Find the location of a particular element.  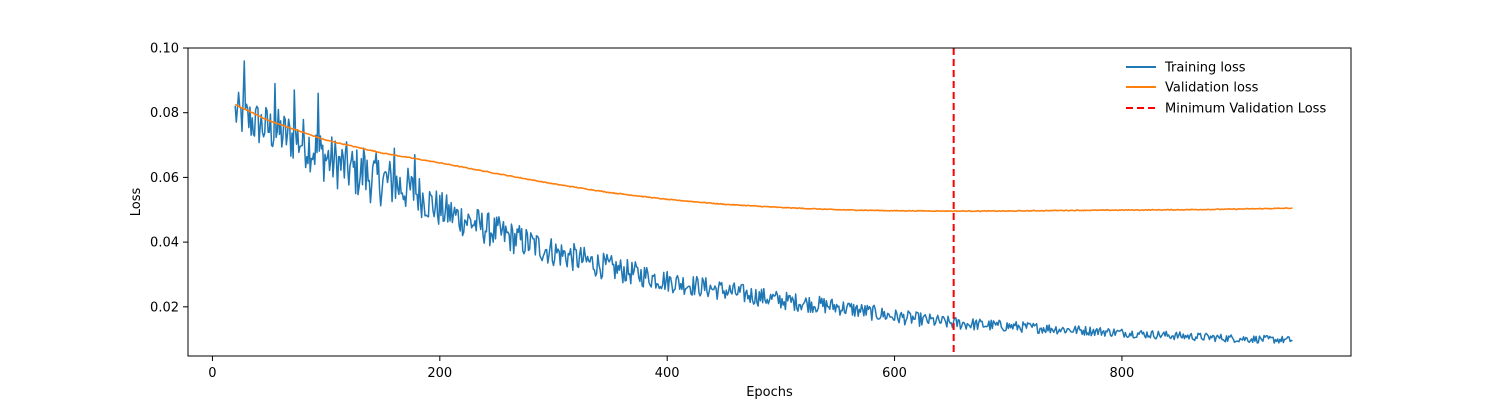

x-tick-label: 400 is located at coordinates (667, 373).